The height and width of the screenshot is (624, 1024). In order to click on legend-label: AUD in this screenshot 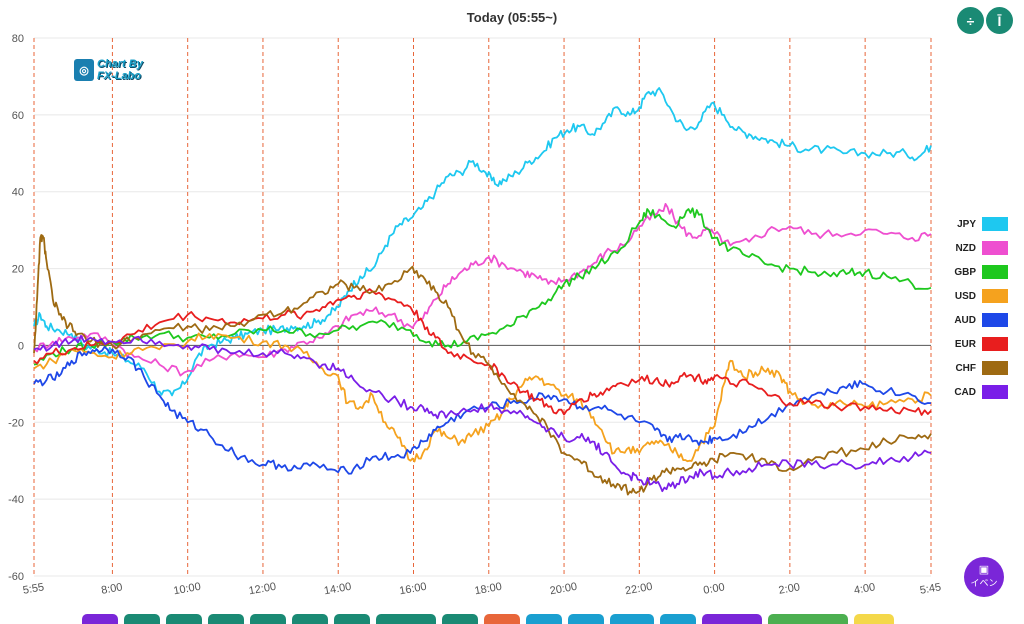, I will do `click(965, 320)`.